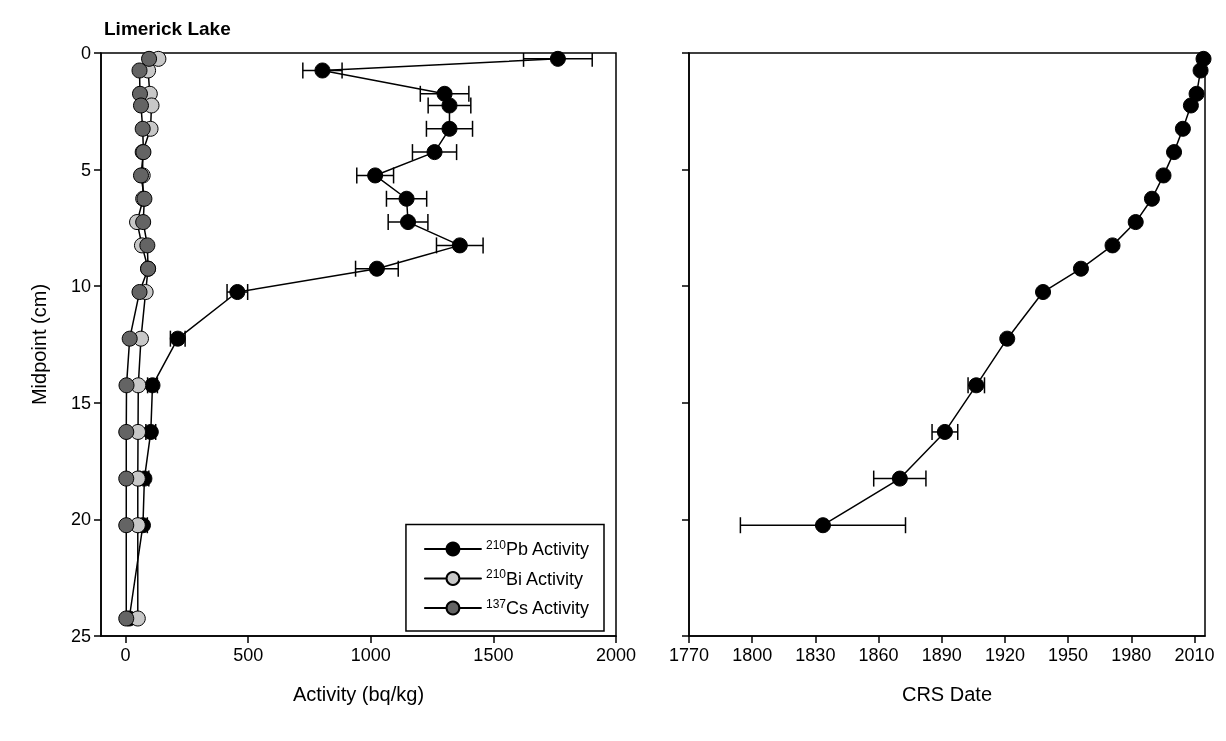 This screenshot has height=741, width=1226. Describe the element at coordinates (80, 286) in the screenshot. I see `y-tick-label: 10` at that location.